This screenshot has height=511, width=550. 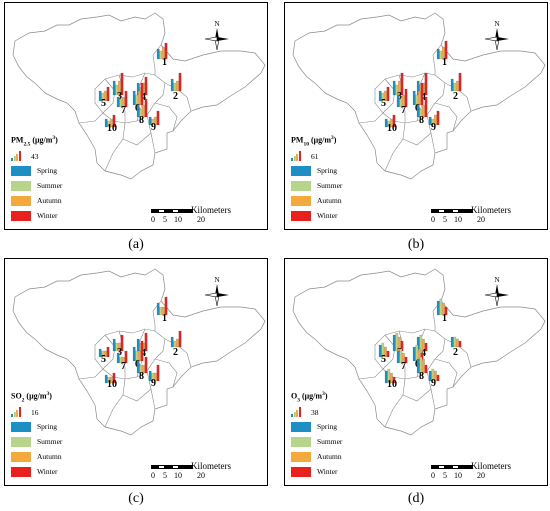 What do you see at coordinates (36, 185) in the screenshot?
I see `legend-item: Summer` at bounding box center [36, 185].